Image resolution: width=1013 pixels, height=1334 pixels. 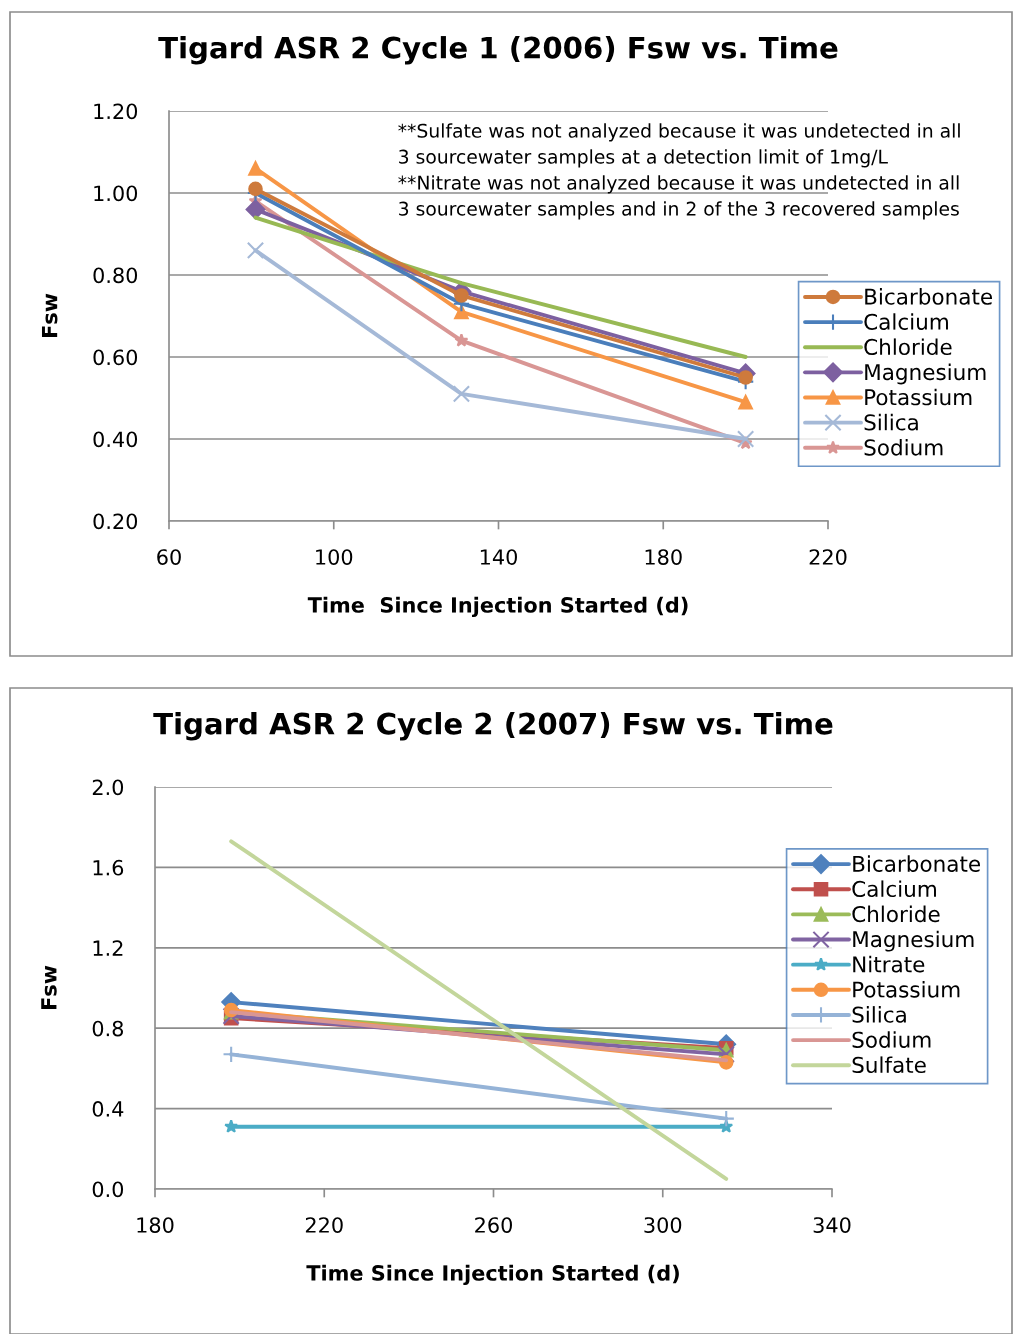 What do you see at coordinates (116, 193) in the screenshot?
I see `y-tick-label: 1.00` at bounding box center [116, 193].